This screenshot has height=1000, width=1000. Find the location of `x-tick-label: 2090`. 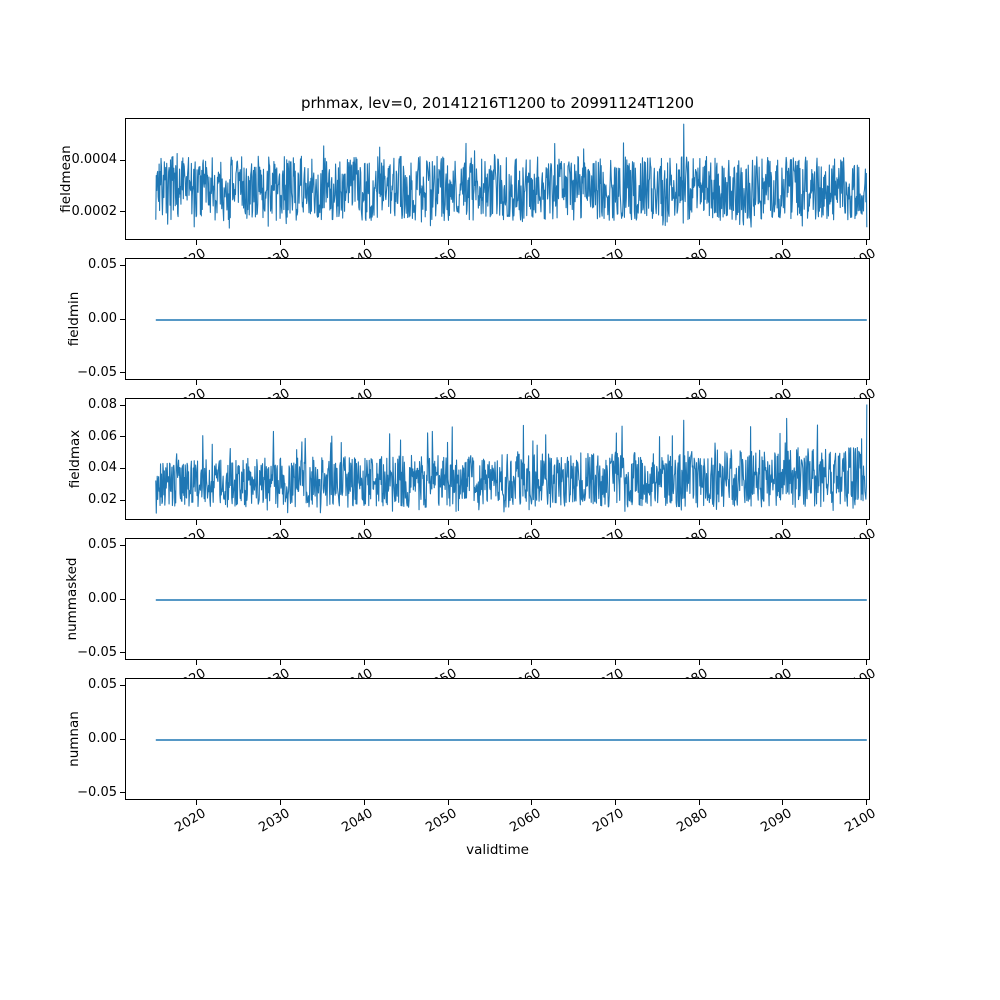

x-tick-label: 2090 is located at coordinates (776, 821).